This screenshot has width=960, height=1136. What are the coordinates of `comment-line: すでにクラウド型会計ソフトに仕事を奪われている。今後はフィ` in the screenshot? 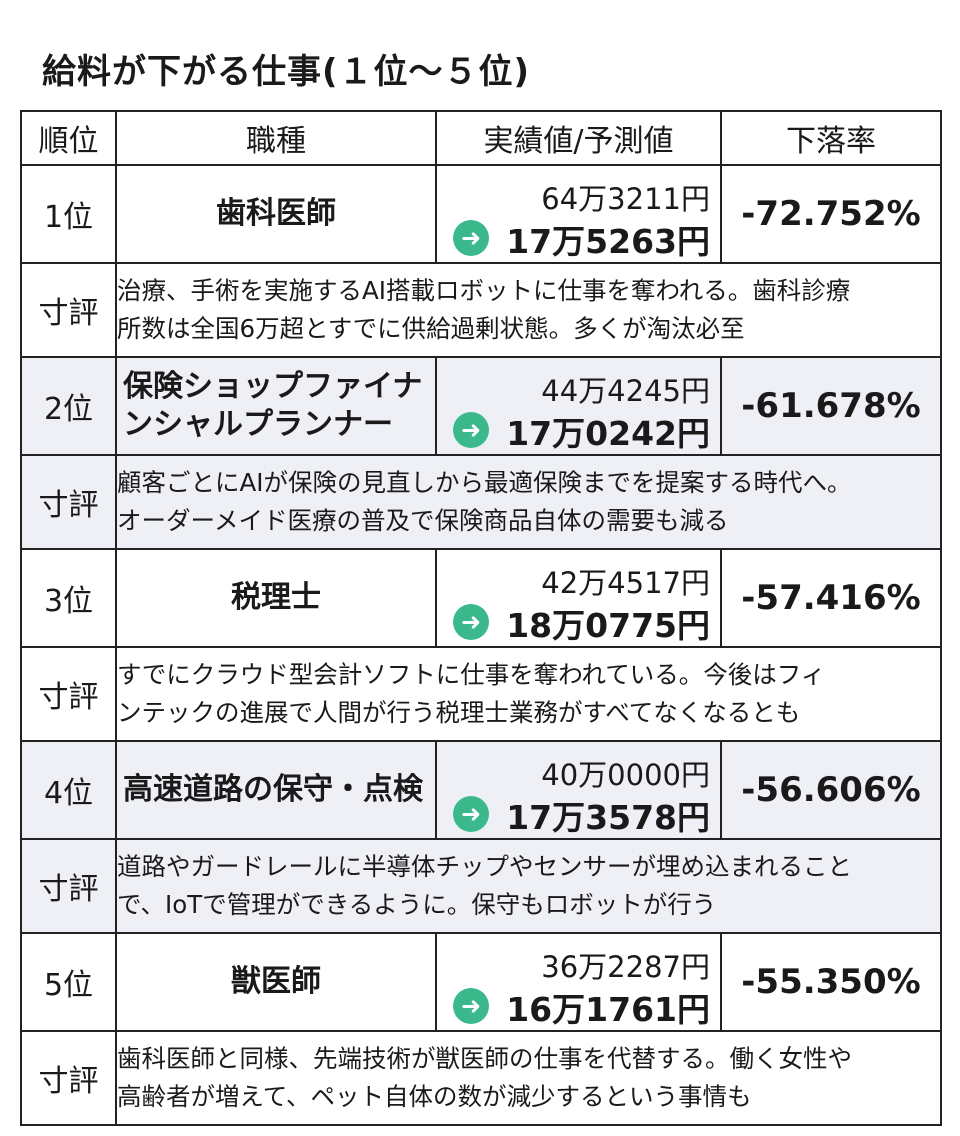 It's located at (471, 674).